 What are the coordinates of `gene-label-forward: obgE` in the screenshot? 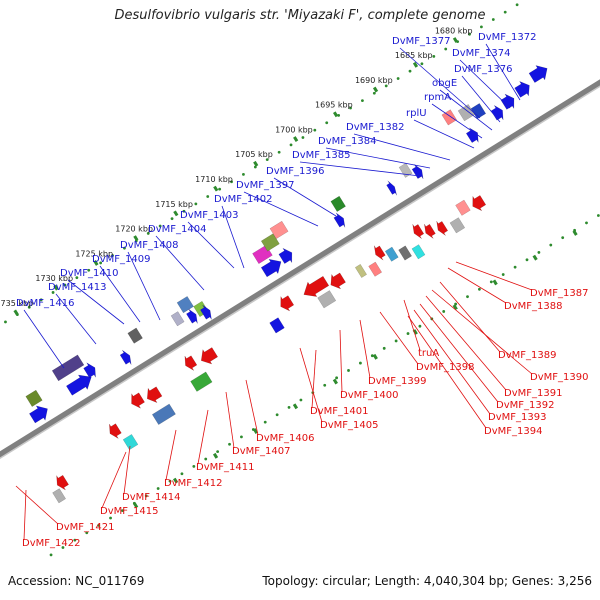 It's located at (444, 83).